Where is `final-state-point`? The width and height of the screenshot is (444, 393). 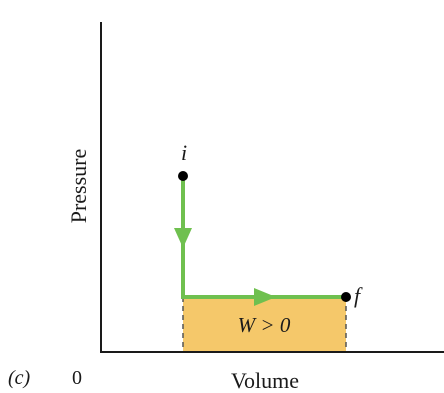 final-state-point is located at coordinates (346, 297).